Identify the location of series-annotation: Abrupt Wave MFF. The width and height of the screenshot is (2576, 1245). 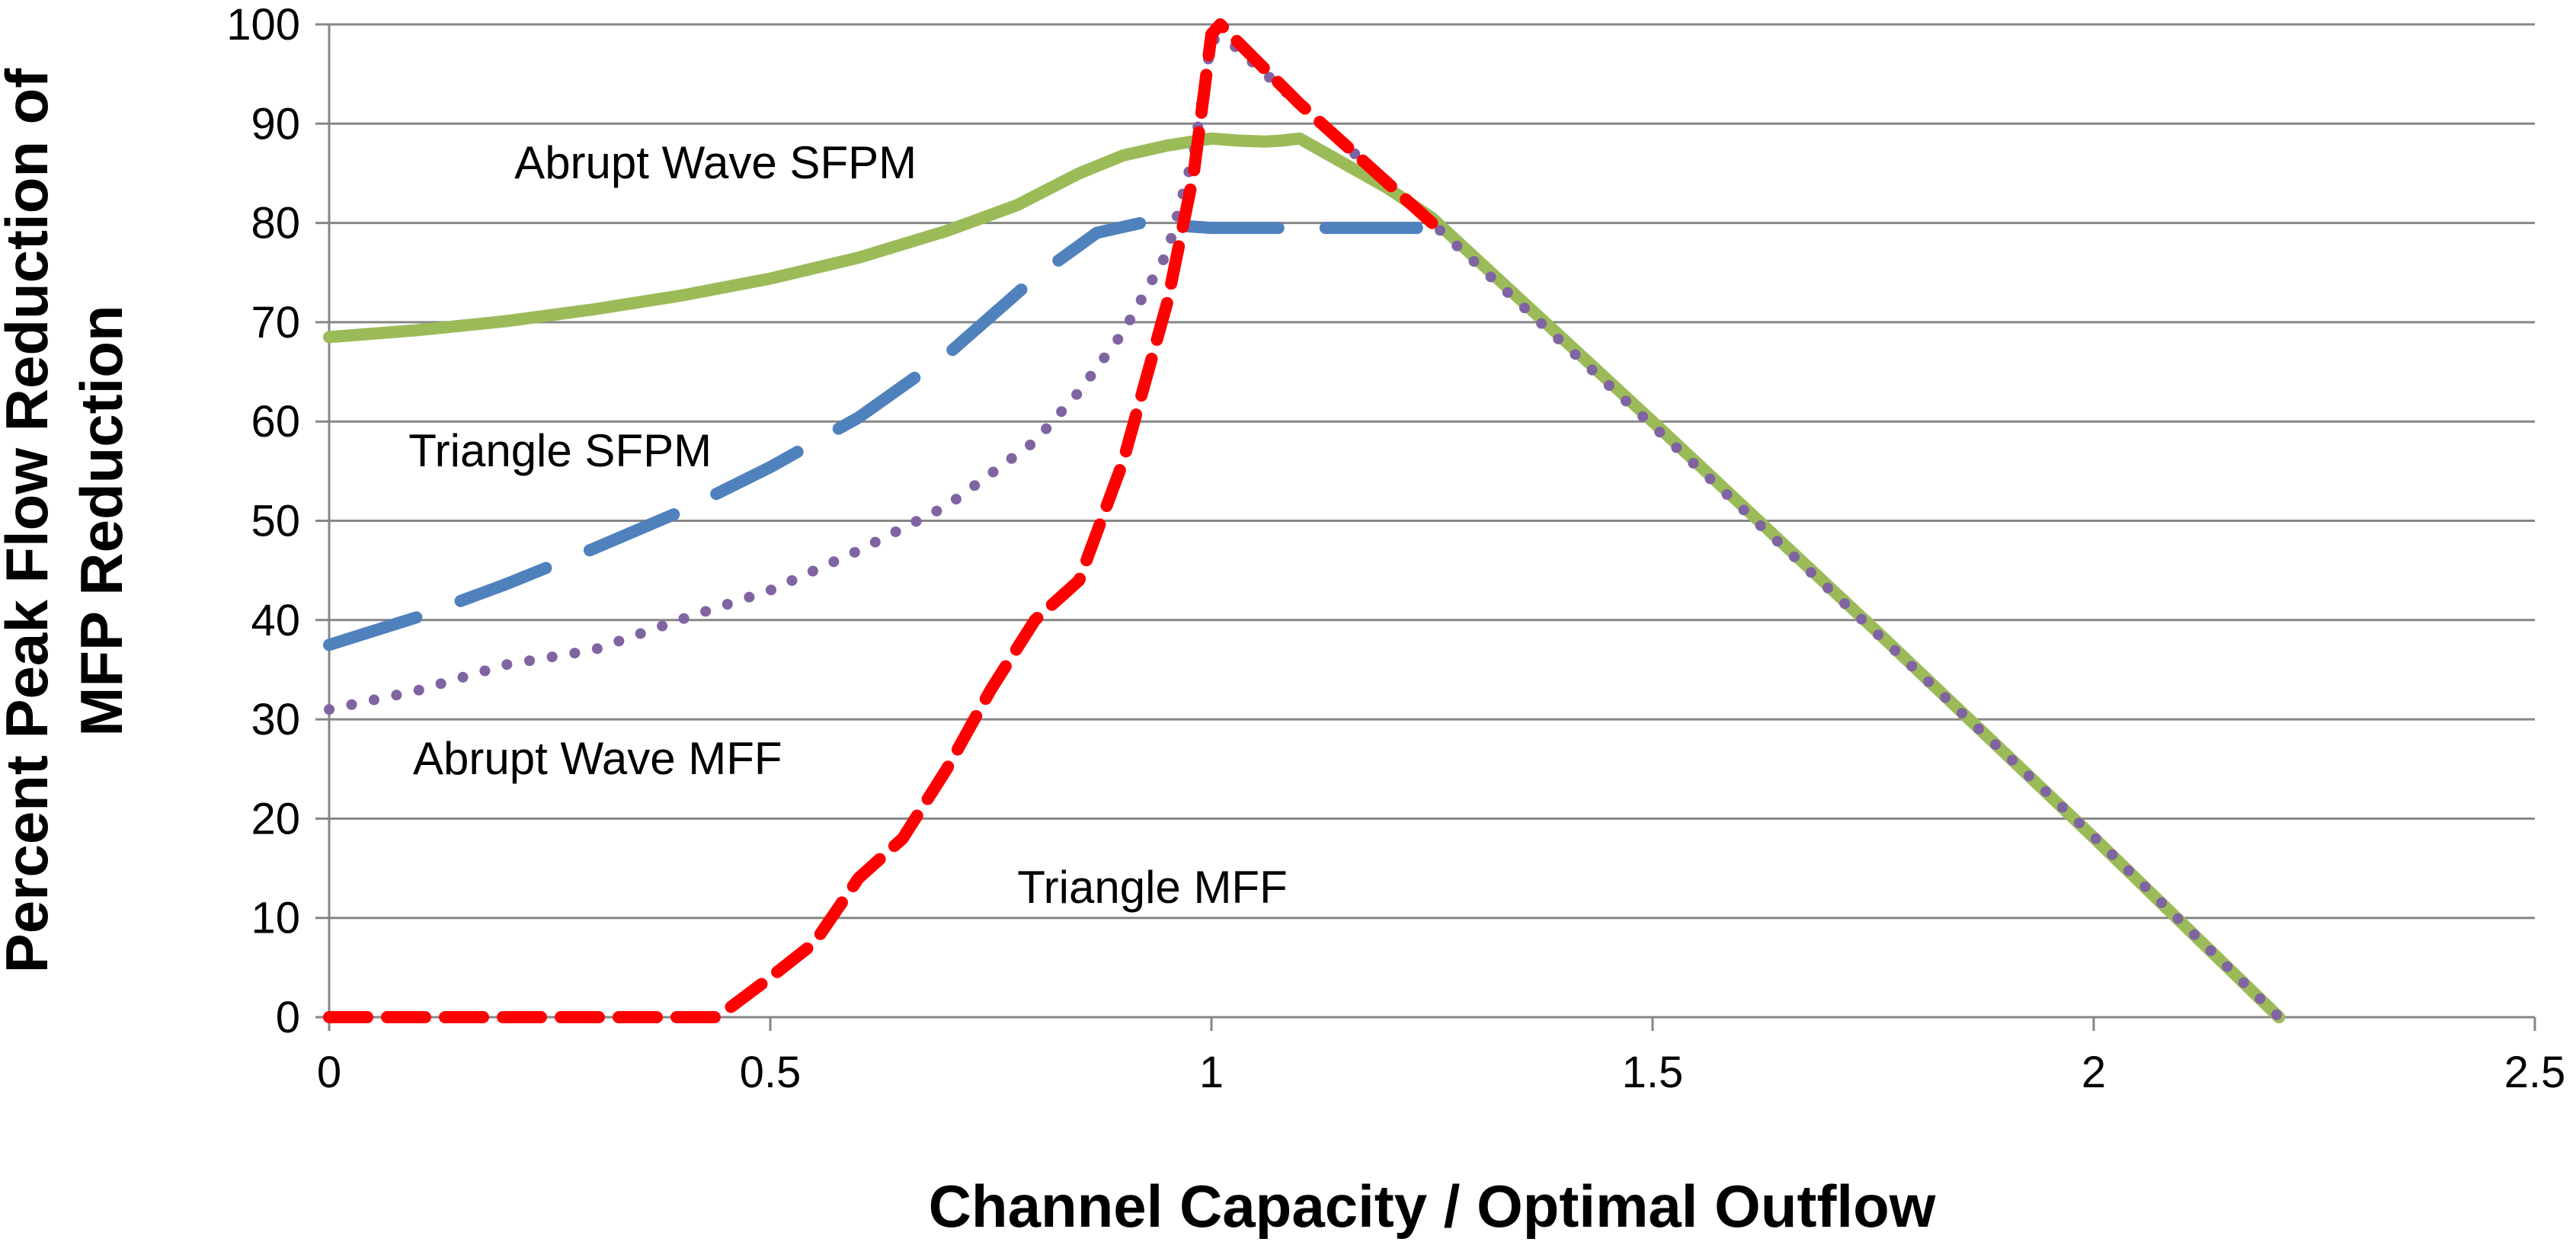
(597, 758).